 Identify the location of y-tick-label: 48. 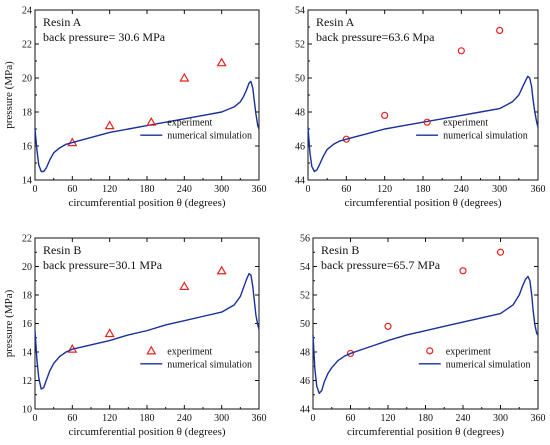
(300, 113).